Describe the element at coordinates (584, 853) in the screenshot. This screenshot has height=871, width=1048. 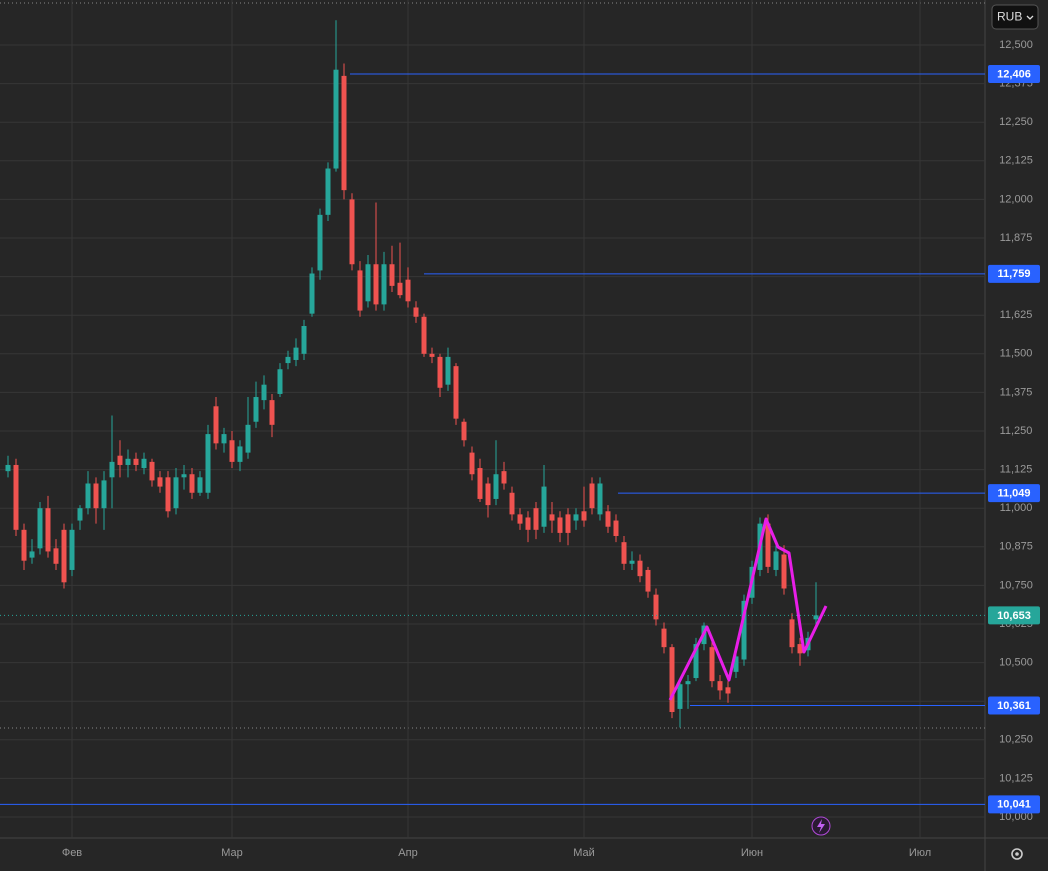
I see `x-tick-label: Май` at that location.